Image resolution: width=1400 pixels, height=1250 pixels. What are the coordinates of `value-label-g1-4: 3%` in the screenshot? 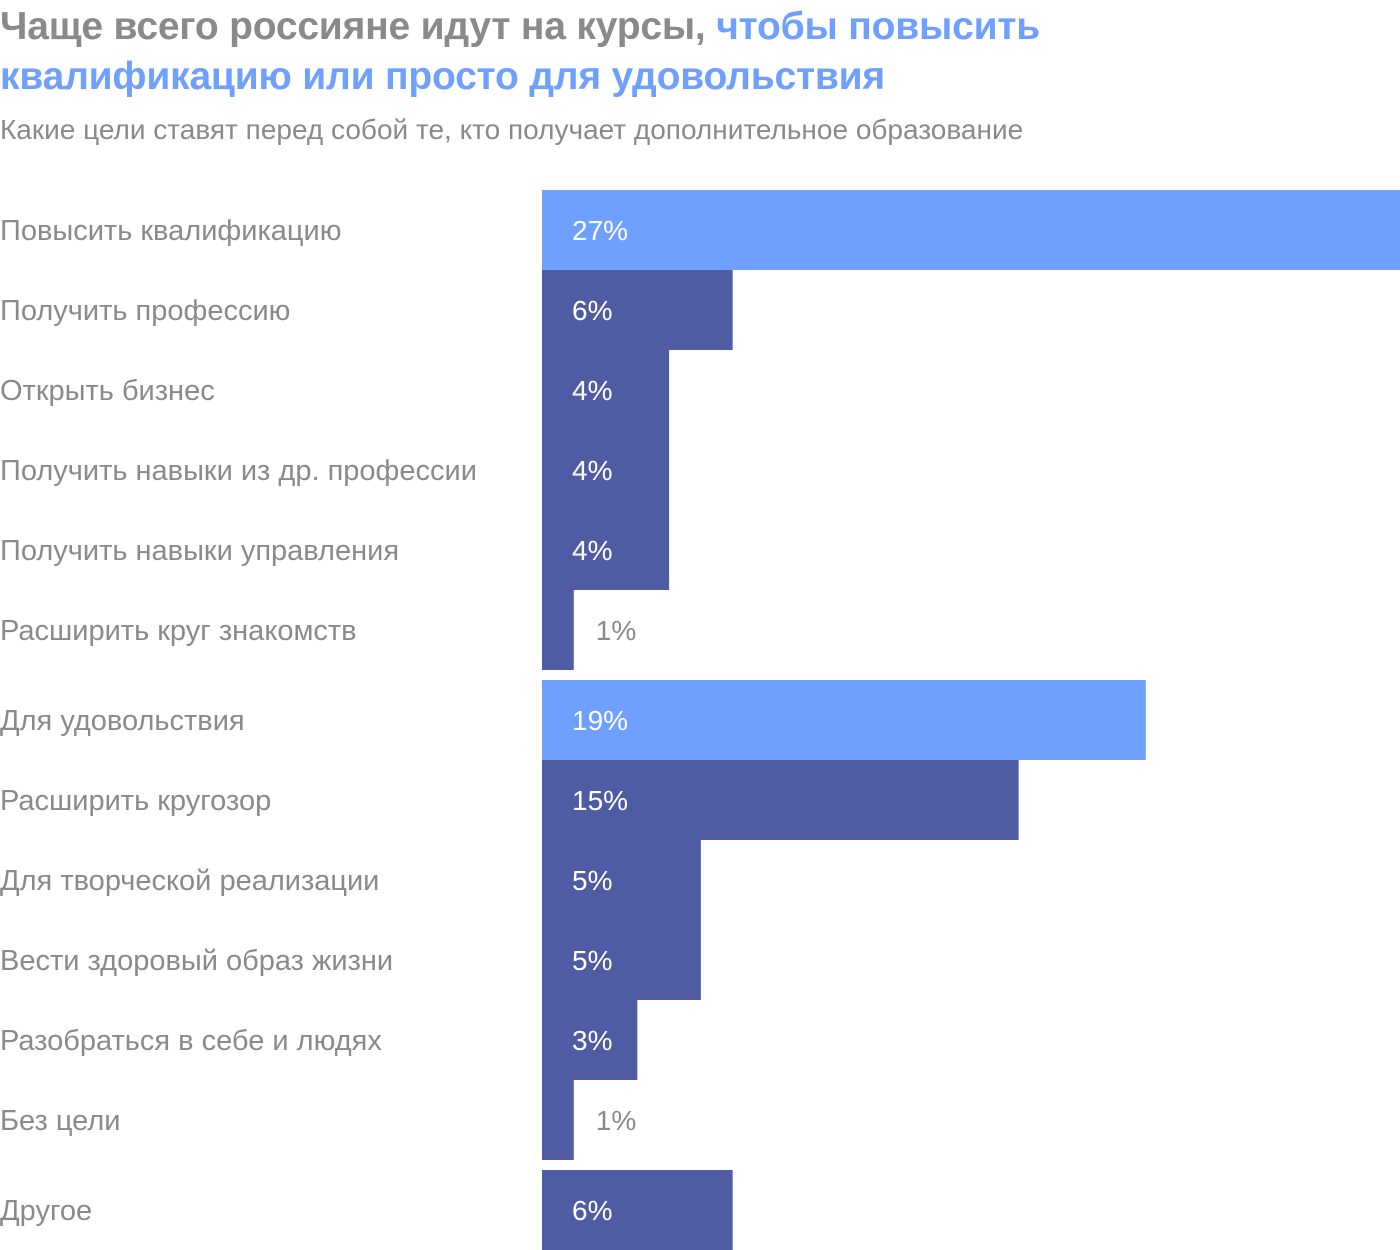 It's located at (592, 1040).